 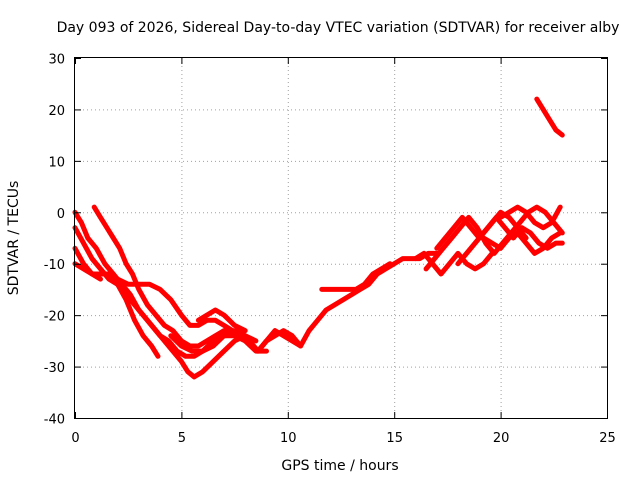 What do you see at coordinates (339, 466) in the screenshot?
I see `x-axis-label: GPS time / hours` at bounding box center [339, 466].